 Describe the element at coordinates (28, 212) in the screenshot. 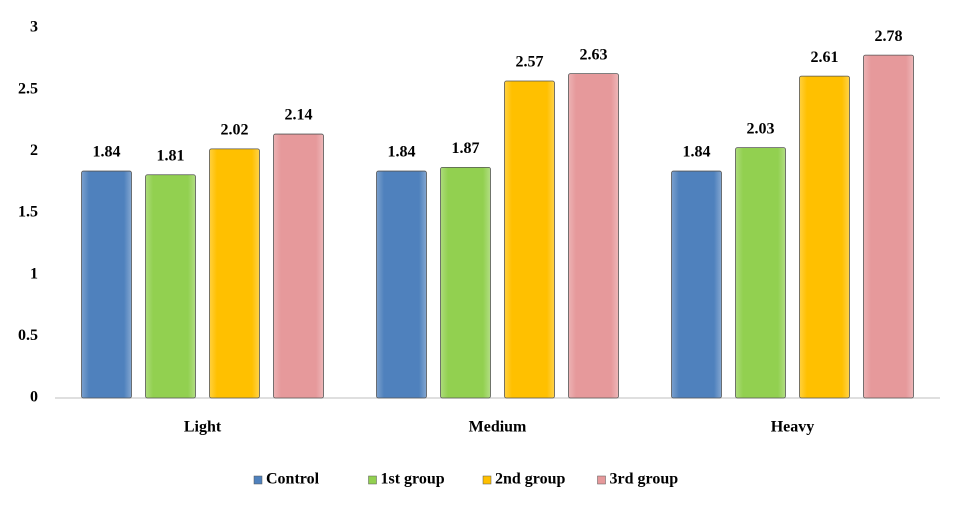

I see `y-tick-label: 1.5` at that location.